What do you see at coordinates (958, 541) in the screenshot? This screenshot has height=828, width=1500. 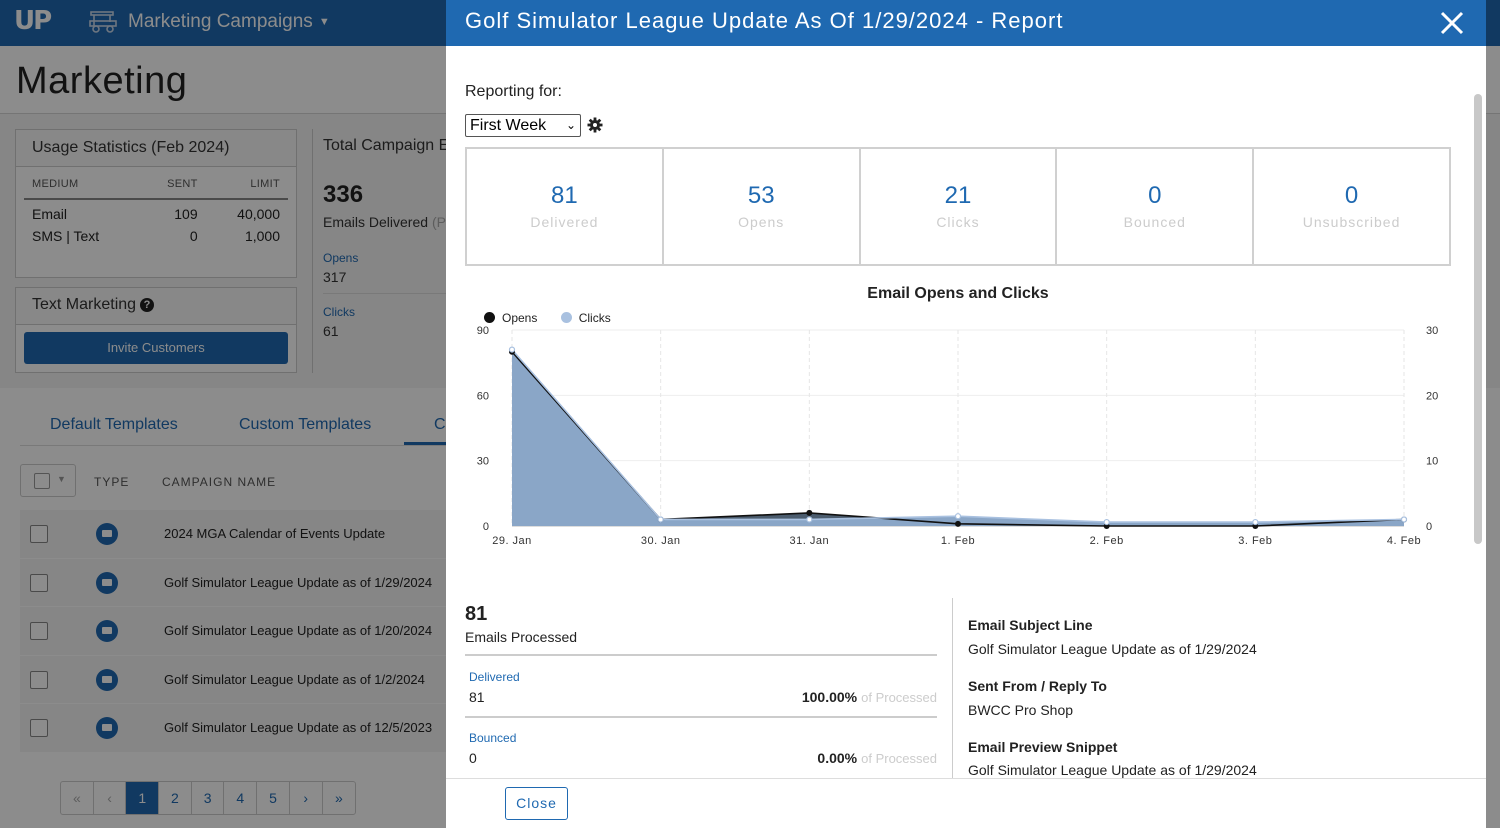 I see `x-tick-label: 1. Feb` at bounding box center [958, 541].